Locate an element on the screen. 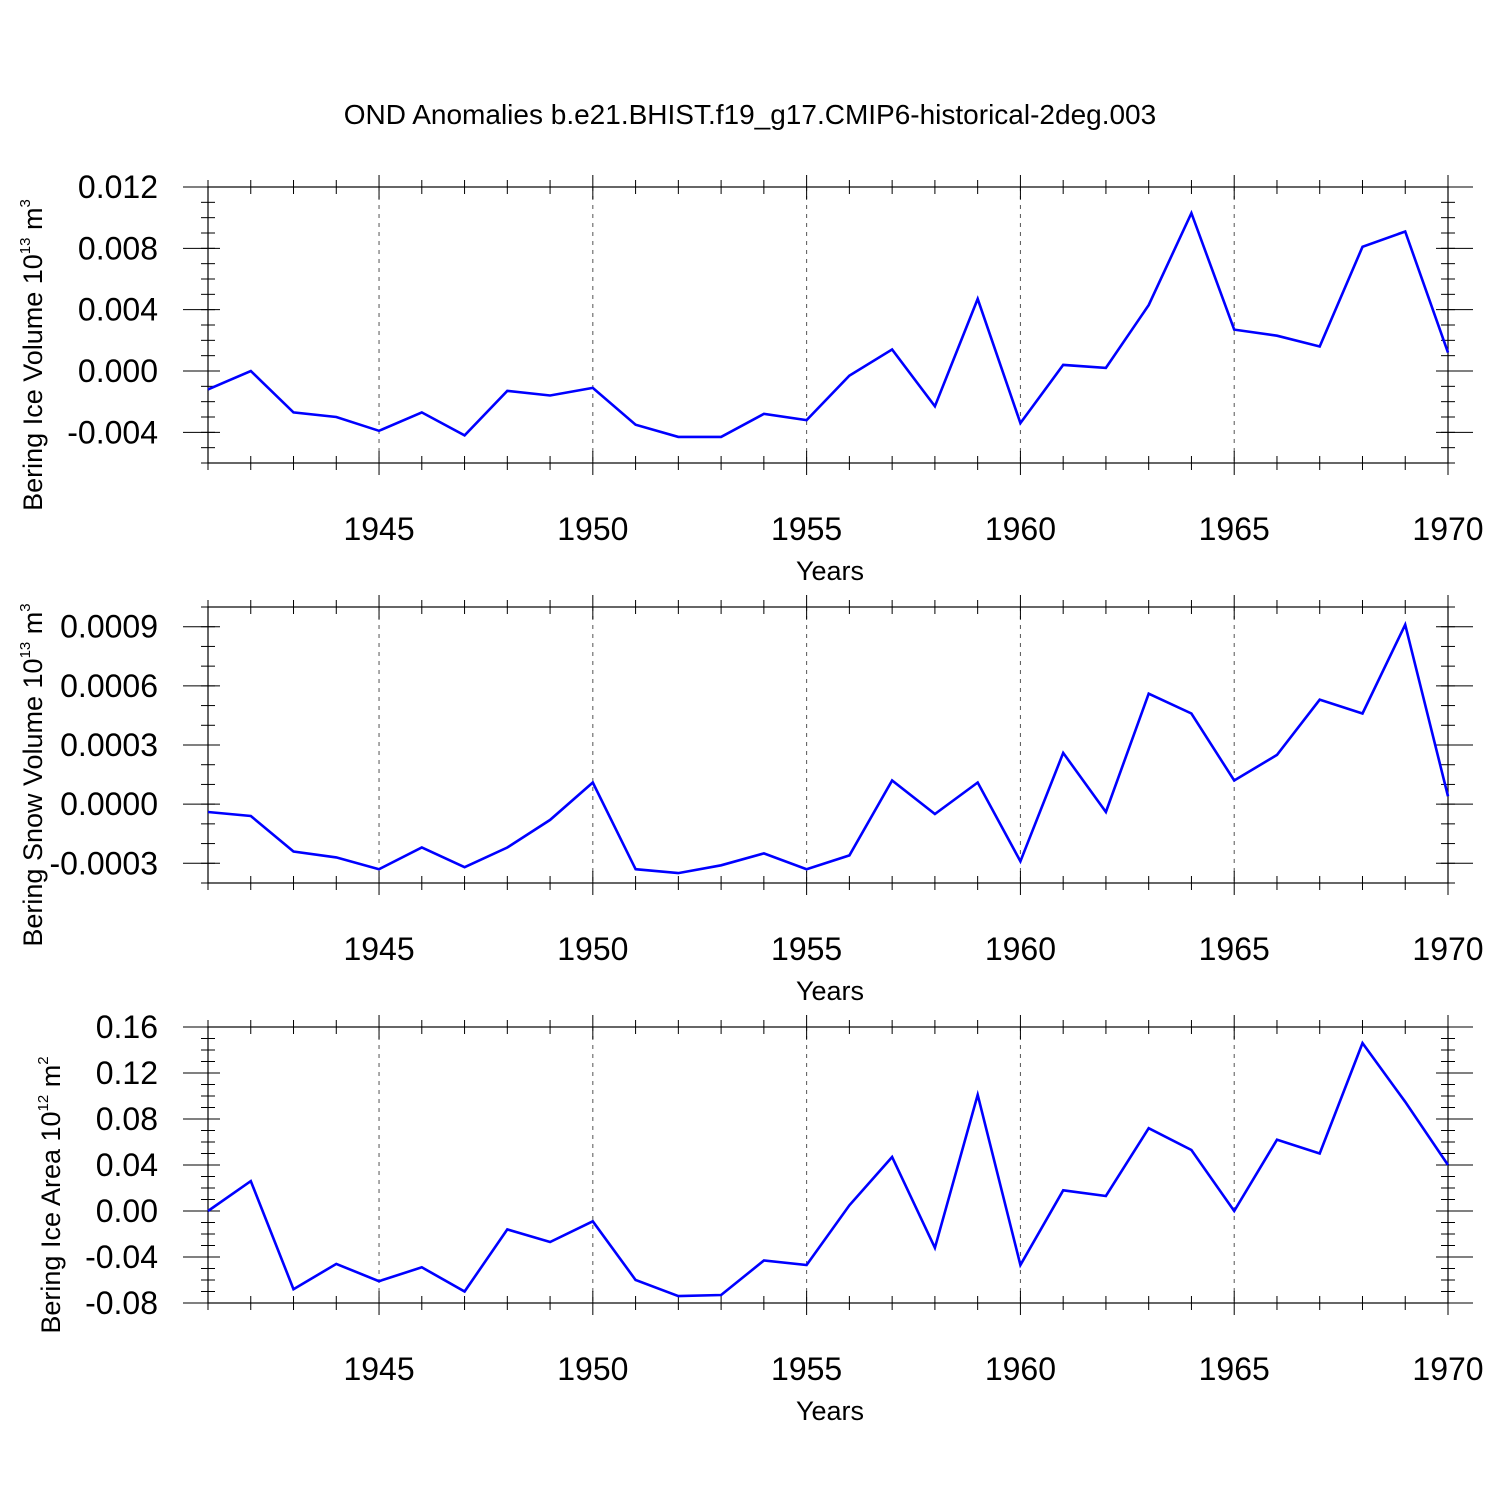 Image resolution: width=1500 pixels, height=1500 pixels. y-axis-label: Bering Ice Volume 1013 m3 is located at coordinates (32, 355).